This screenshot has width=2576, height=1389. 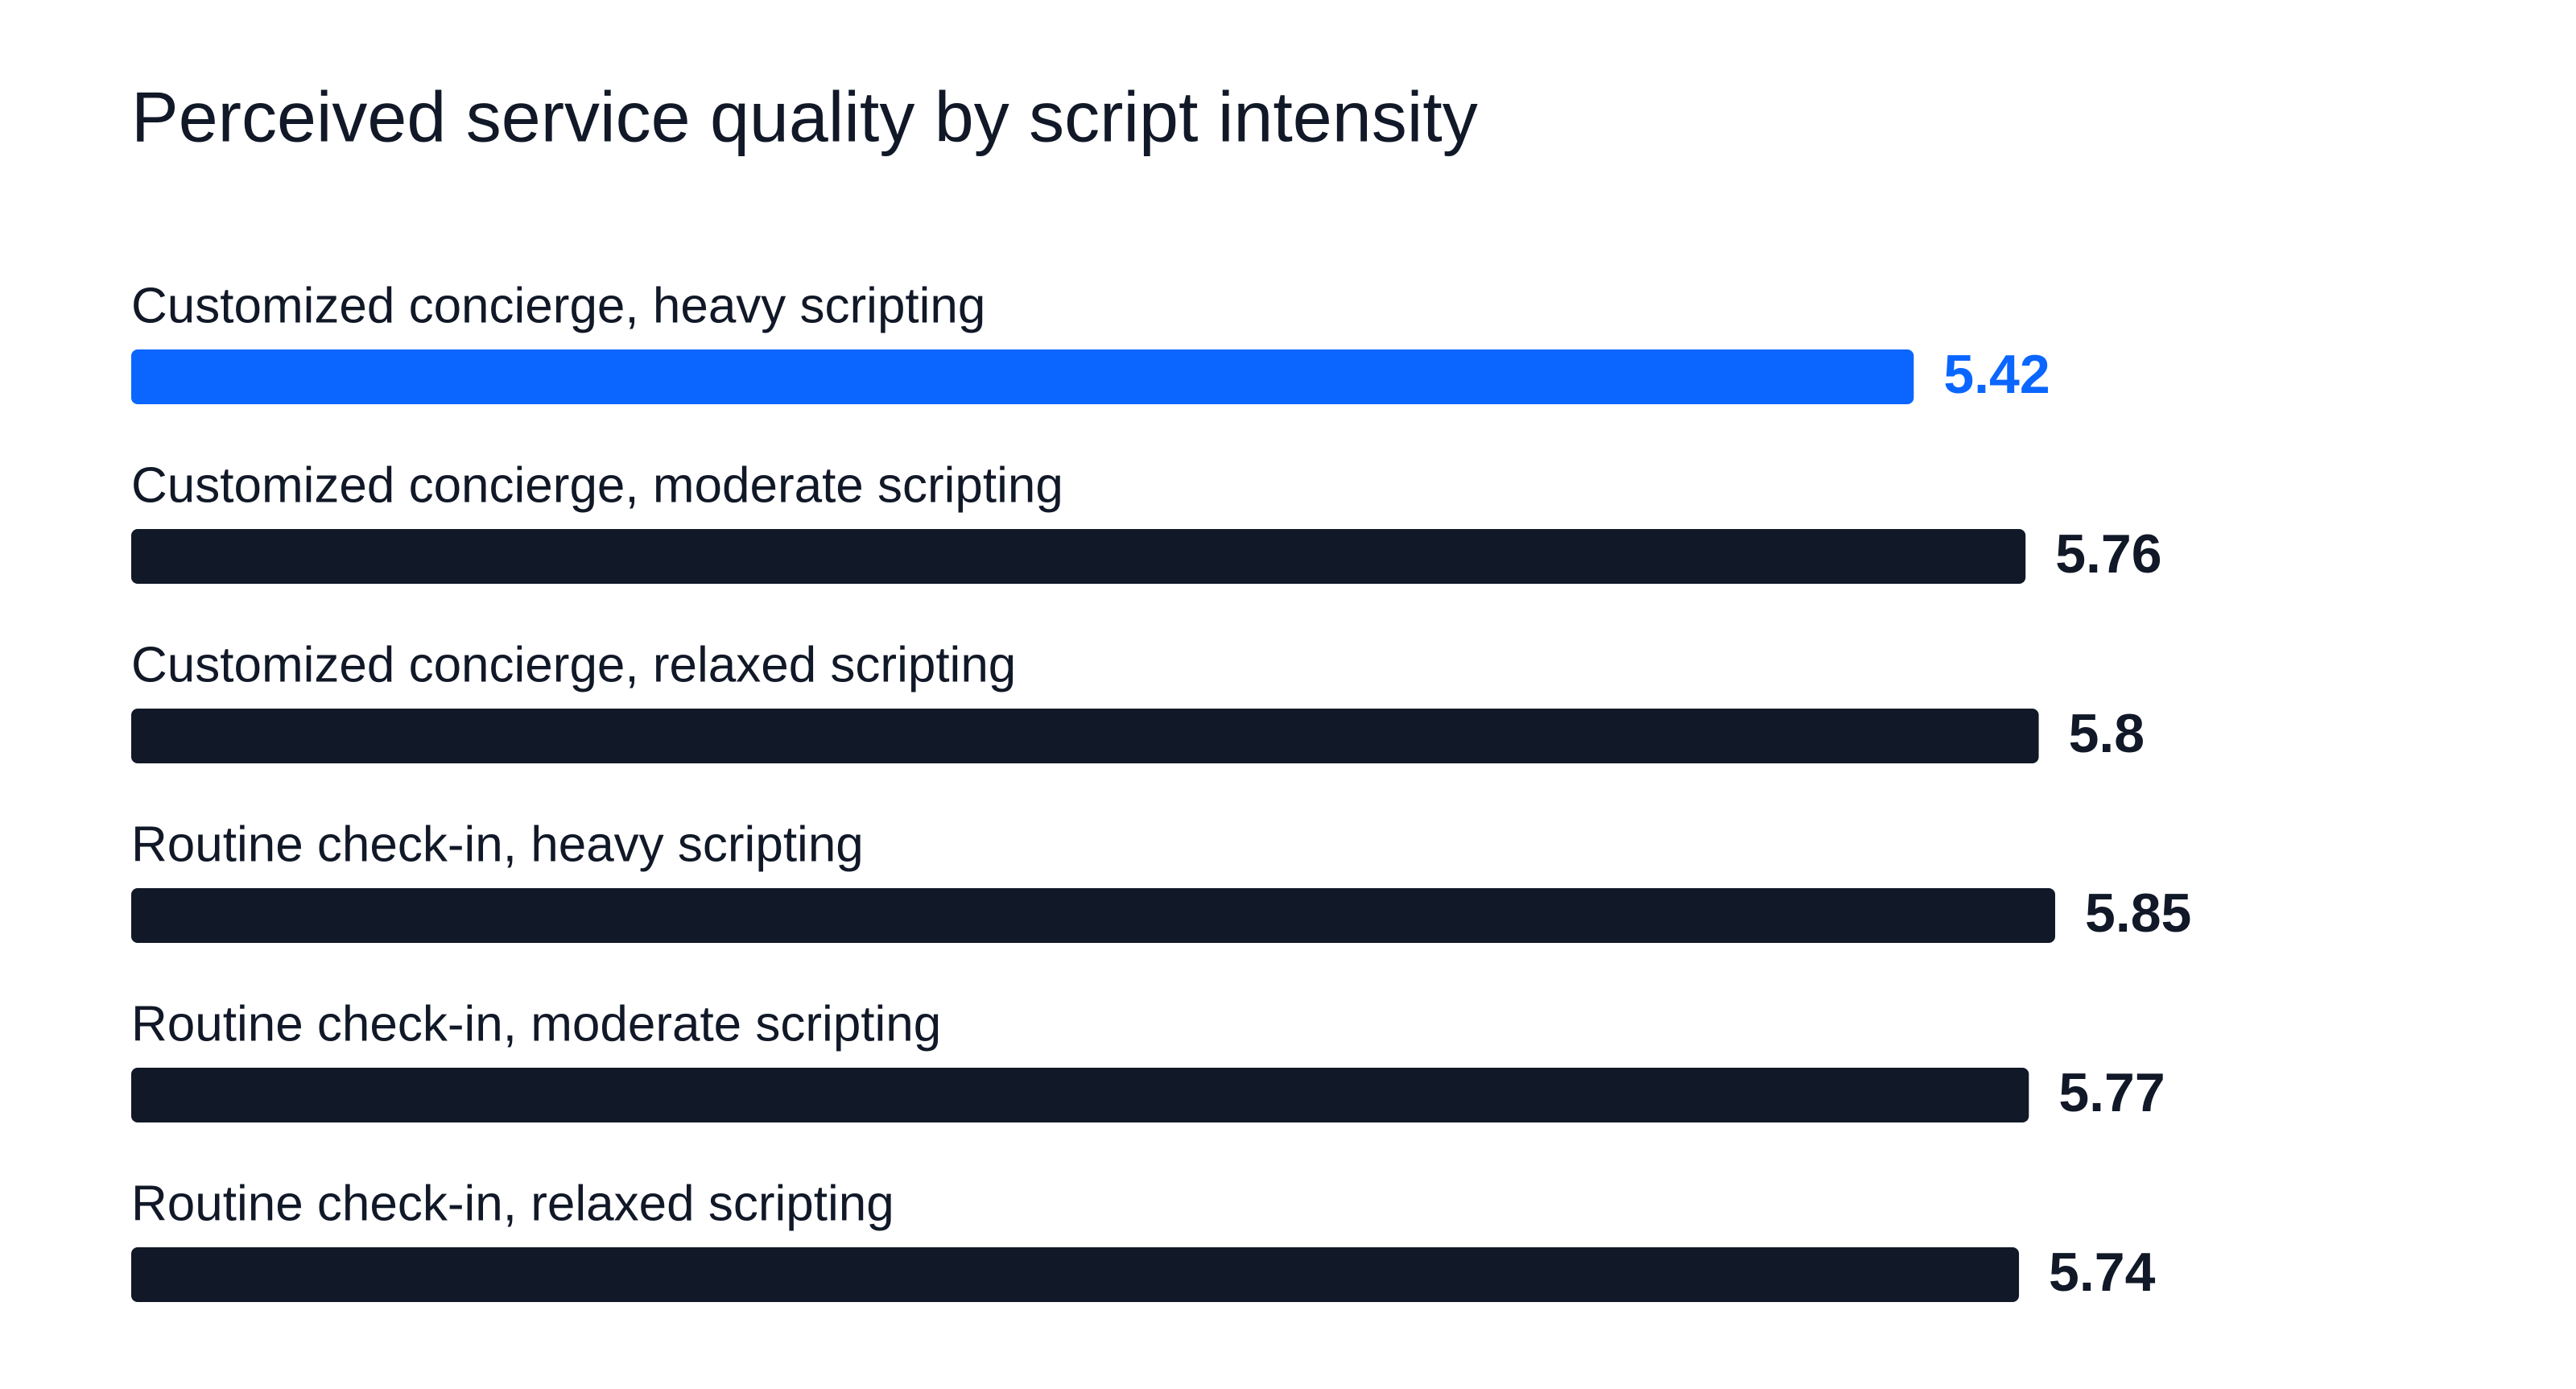 What do you see at coordinates (1996, 374) in the screenshot?
I see `value-label: 5.42` at bounding box center [1996, 374].